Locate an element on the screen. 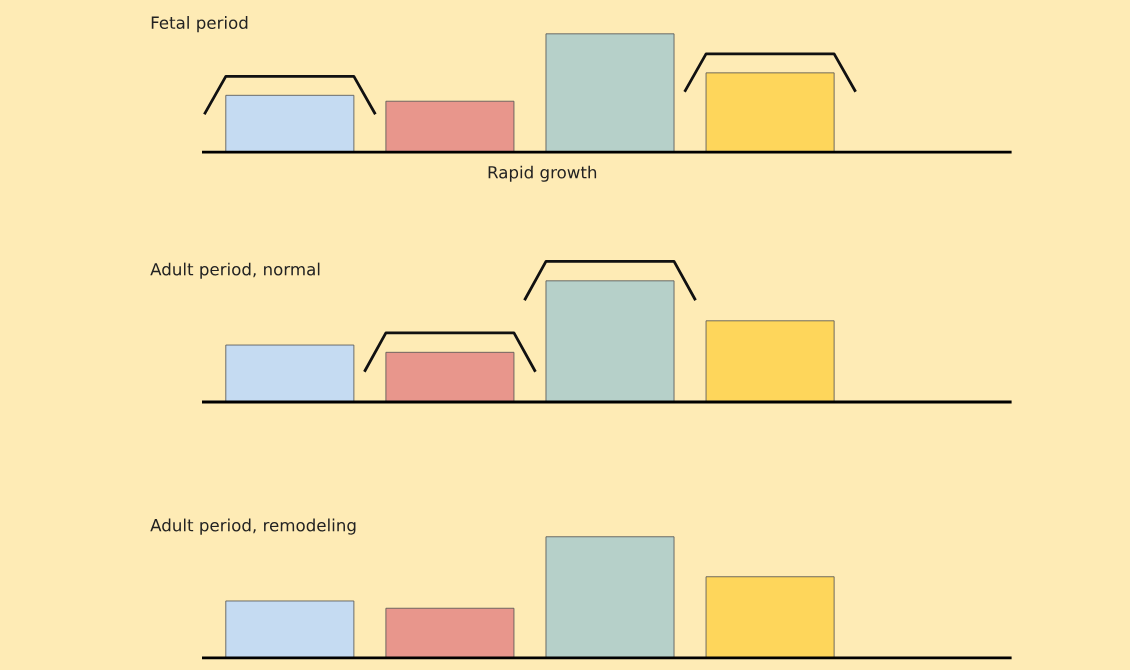 This screenshot has height=670, width=1130. chart-title: Adult period, normal is located at coordinates (235, 270).